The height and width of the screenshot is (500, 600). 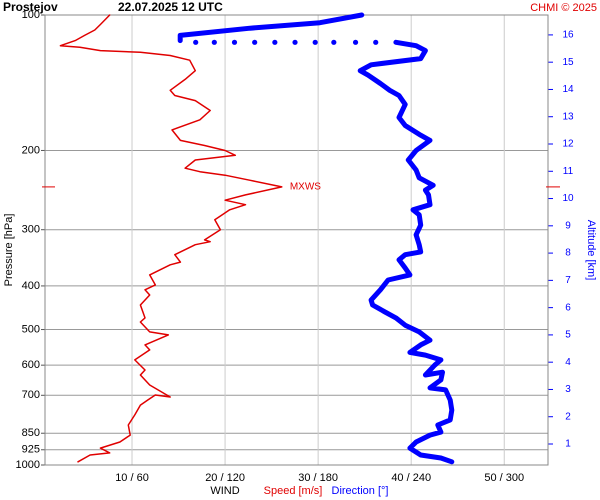 What do you see at coordinates (568, 116) in the screenshot?
I see `y2-tick-label: 13` at bounding box center [568, 116].